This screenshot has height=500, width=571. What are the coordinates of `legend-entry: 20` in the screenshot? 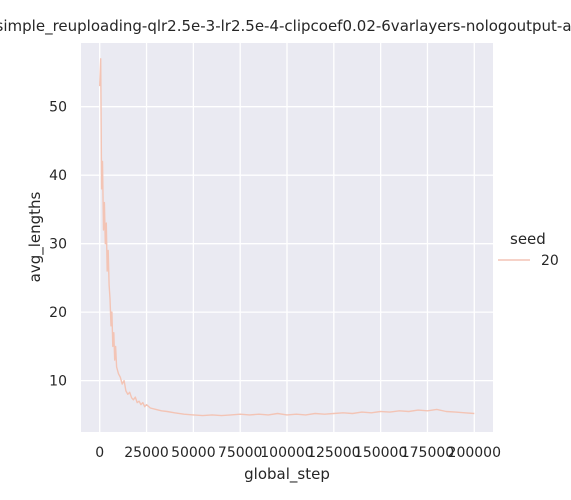 It's located at (550, 261).